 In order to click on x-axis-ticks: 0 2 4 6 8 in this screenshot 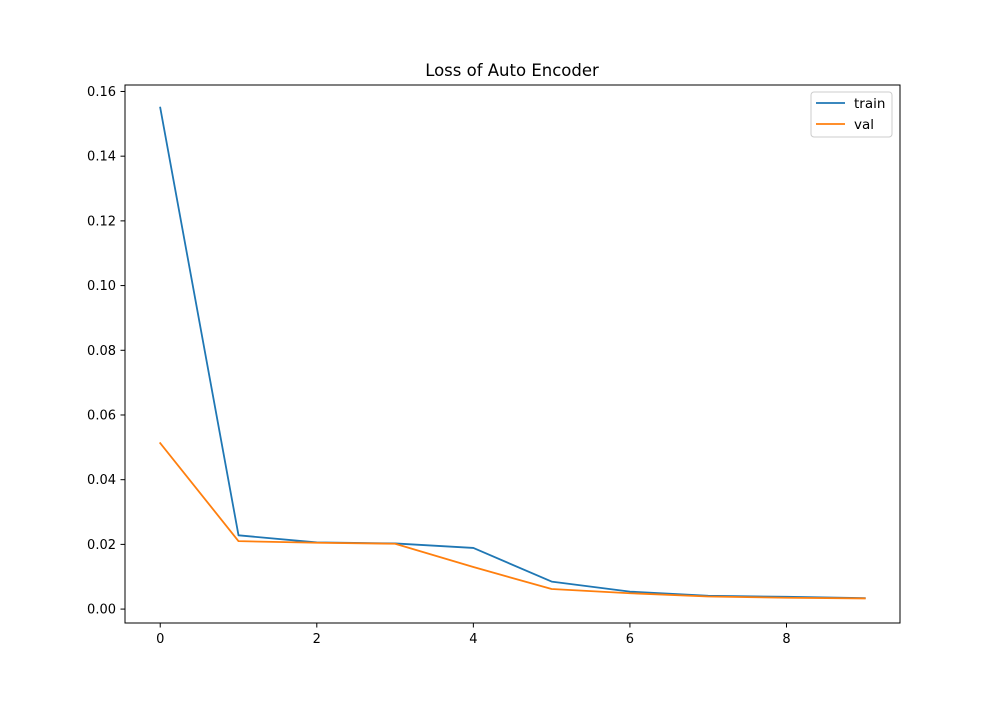, I will do `click(473, 635)`.